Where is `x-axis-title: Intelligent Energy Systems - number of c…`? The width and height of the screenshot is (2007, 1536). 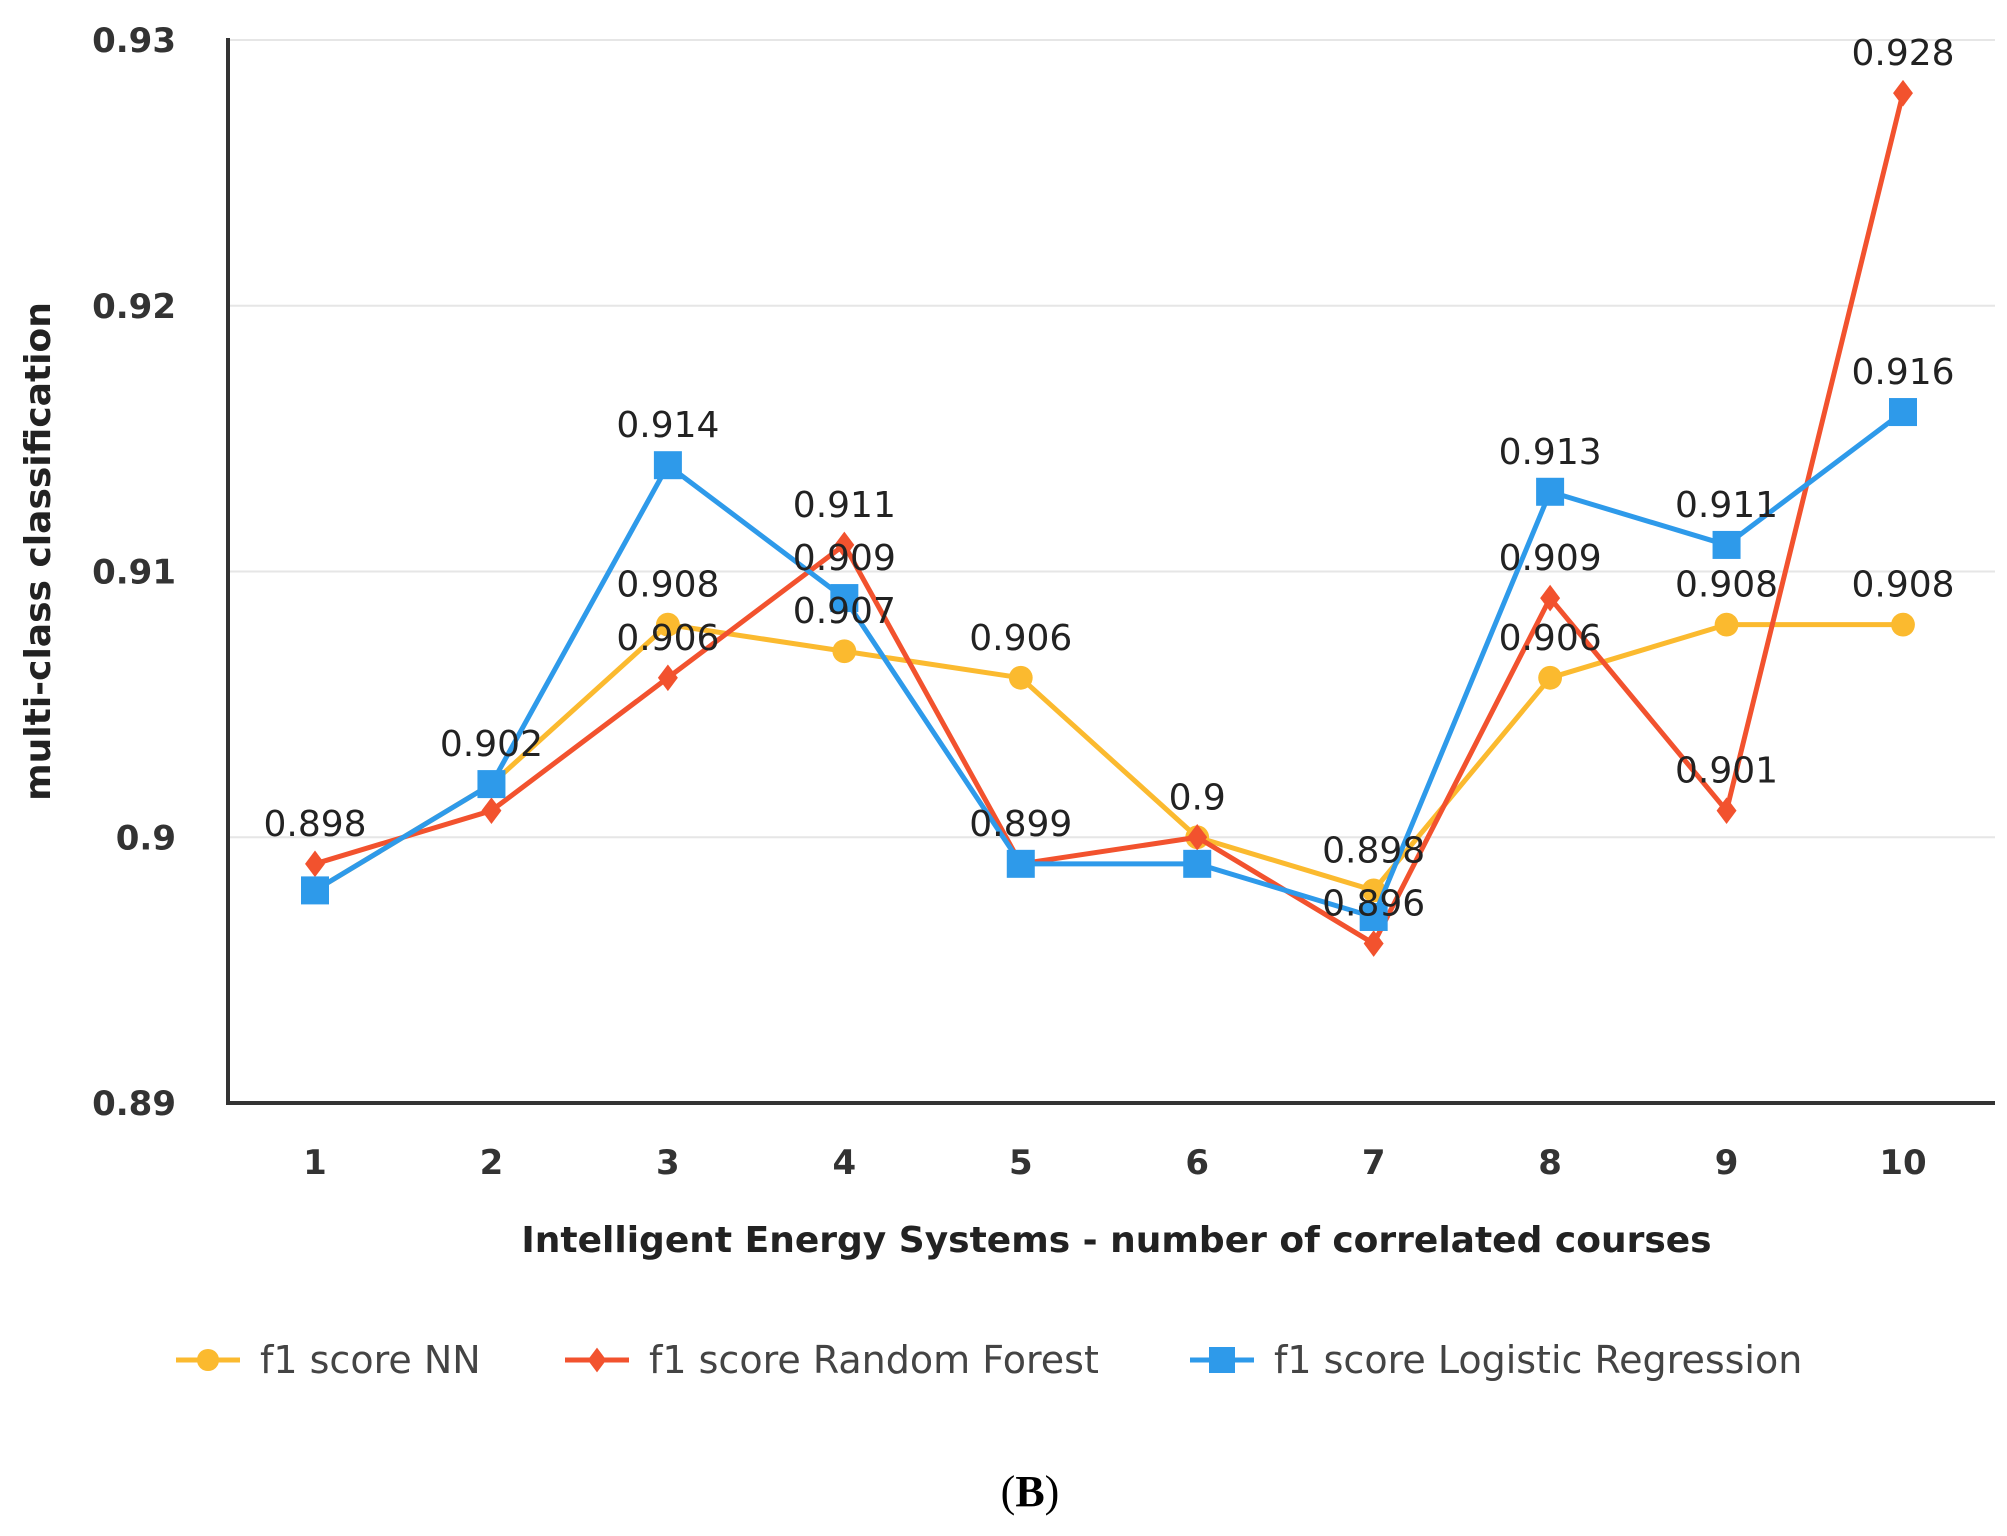 x-axis-title: Intelligent Energy Systems - number of c… is located at coordinates (1116, 1240).